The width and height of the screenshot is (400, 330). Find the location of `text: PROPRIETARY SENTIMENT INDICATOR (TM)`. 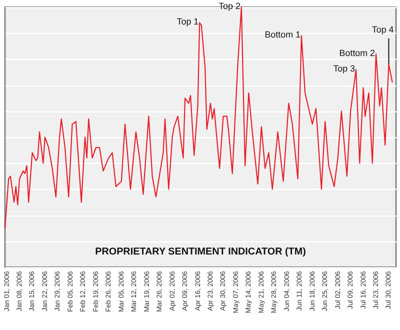

text: PROPRIETARY SENTIMENT INDICATOR (TM) is located at coordinates (200, 252).